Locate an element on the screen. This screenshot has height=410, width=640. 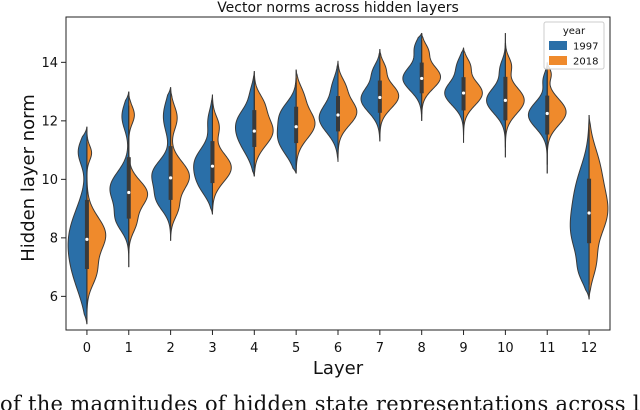
x-tick-label: 0 is located at coordinates (87, 348).